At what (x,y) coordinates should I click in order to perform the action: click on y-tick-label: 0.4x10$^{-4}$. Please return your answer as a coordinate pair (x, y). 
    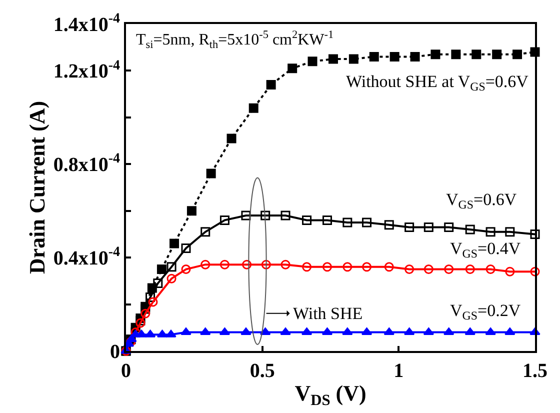
    Looking at the image, I should click on (86, 257).